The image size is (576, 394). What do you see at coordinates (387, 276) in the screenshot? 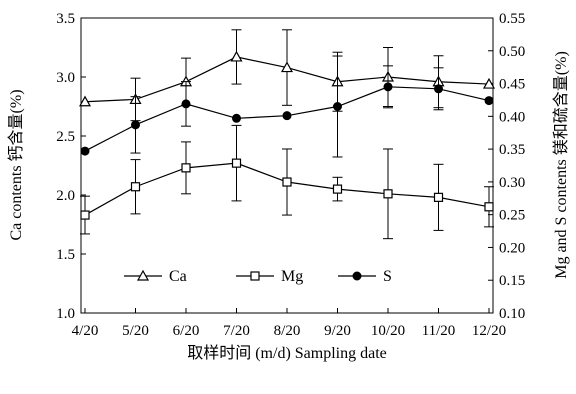
I see `legend-label-s: S` at bounding box center [387, 276].